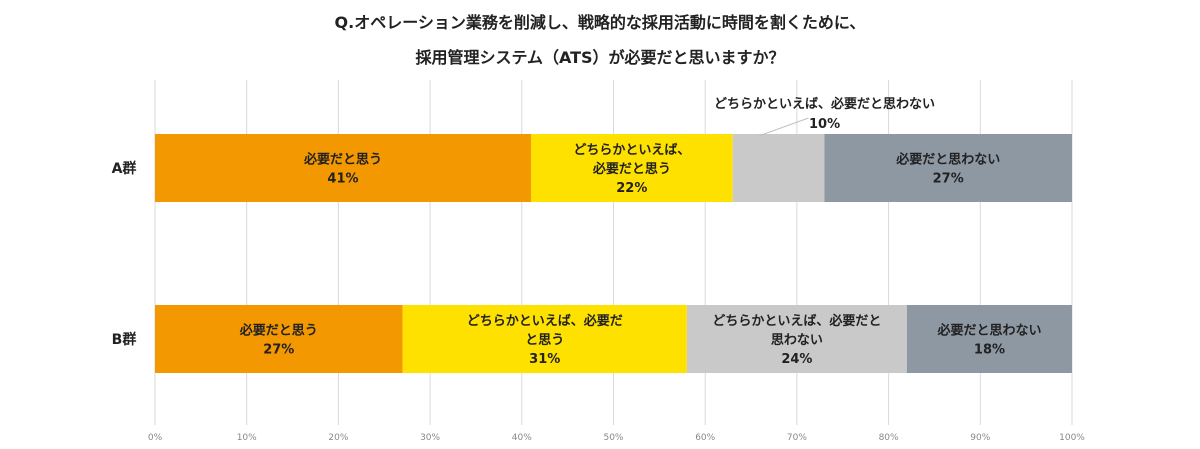 This screenshot has width=1200, height=449. I want to click on segment-label: どちらかといえば、, so click(631, 150).